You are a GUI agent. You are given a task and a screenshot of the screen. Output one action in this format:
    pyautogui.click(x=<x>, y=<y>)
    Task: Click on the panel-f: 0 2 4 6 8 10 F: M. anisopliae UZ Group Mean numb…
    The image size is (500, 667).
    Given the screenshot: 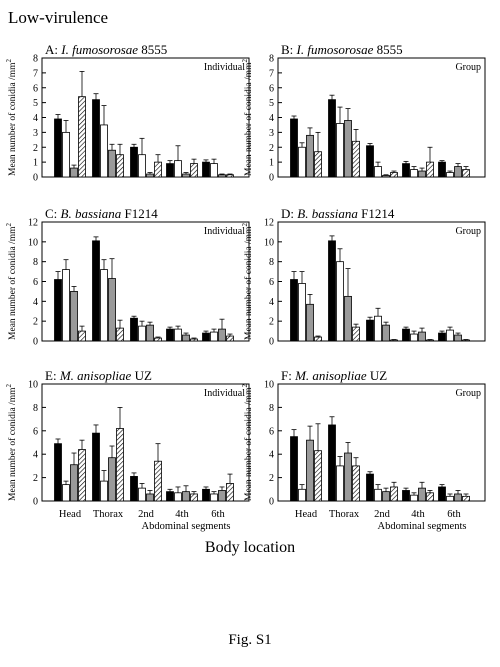 What is the action you would take?
    pyautogui.click(x=363, y=450)
    